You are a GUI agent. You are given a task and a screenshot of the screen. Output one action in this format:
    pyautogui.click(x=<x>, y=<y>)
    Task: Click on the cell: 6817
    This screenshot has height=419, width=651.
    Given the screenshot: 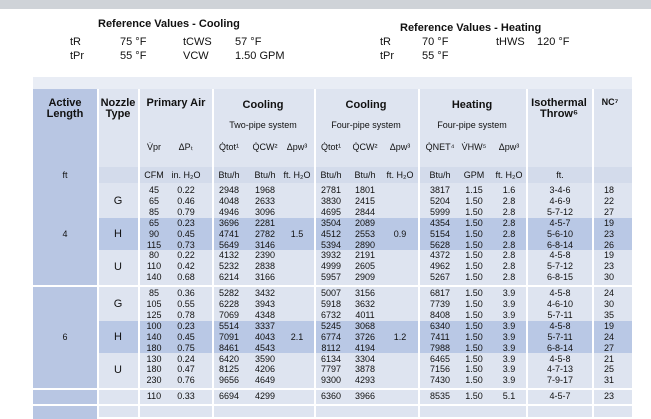 What is the action you would take?
    pyautogui.click(x=440, y=293)
    